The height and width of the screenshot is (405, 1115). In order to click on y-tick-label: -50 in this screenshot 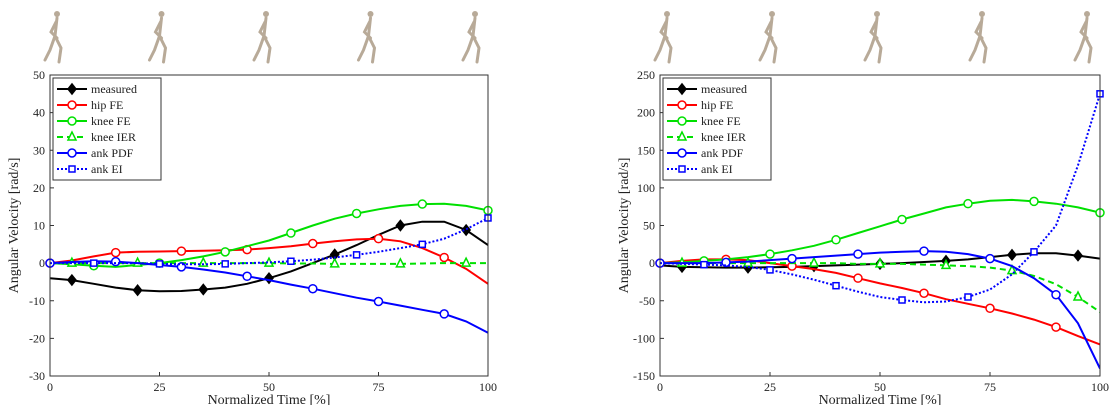, I will do `click(647, 301)`.